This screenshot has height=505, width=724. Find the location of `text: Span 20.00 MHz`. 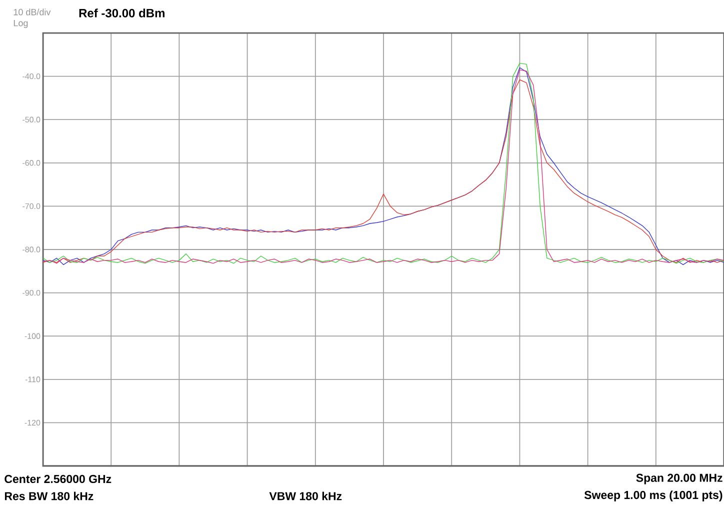

text: Span 20.00 MHz is located at coordinates (679, 479).